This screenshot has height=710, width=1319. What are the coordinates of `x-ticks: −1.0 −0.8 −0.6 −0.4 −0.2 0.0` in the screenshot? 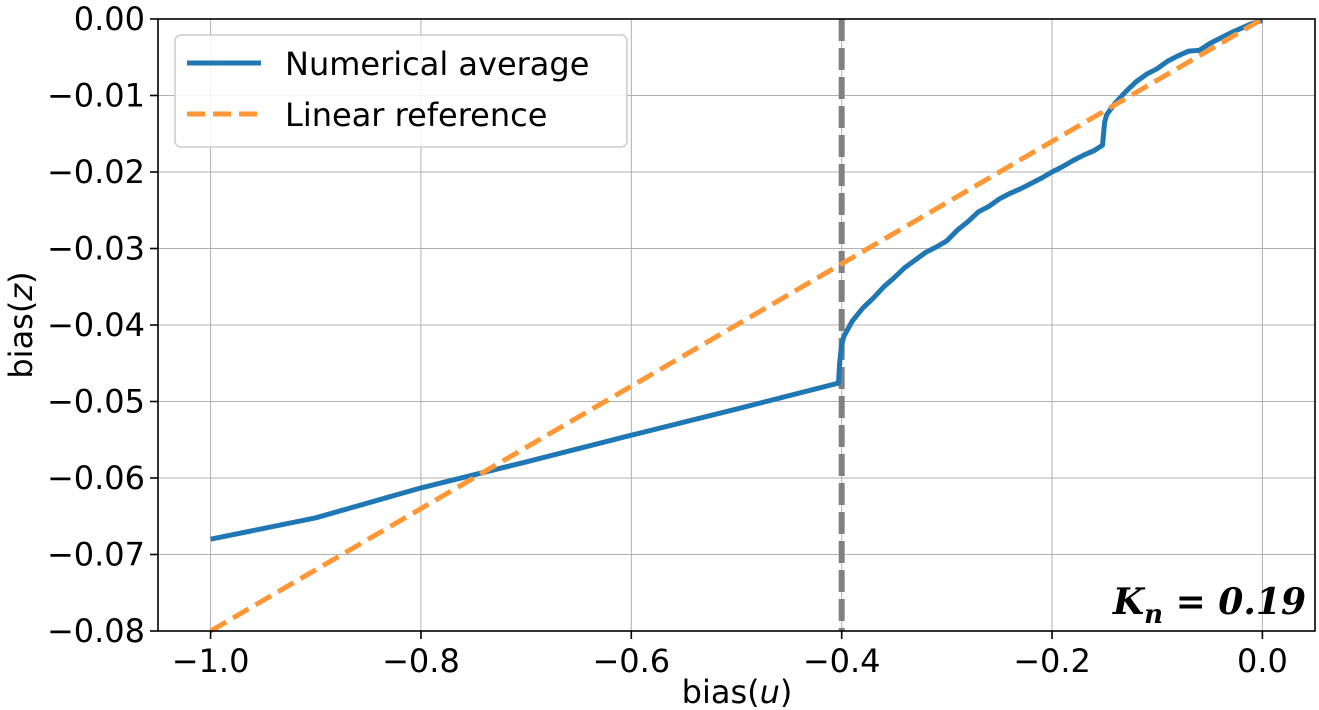 It's located at (730, 655).